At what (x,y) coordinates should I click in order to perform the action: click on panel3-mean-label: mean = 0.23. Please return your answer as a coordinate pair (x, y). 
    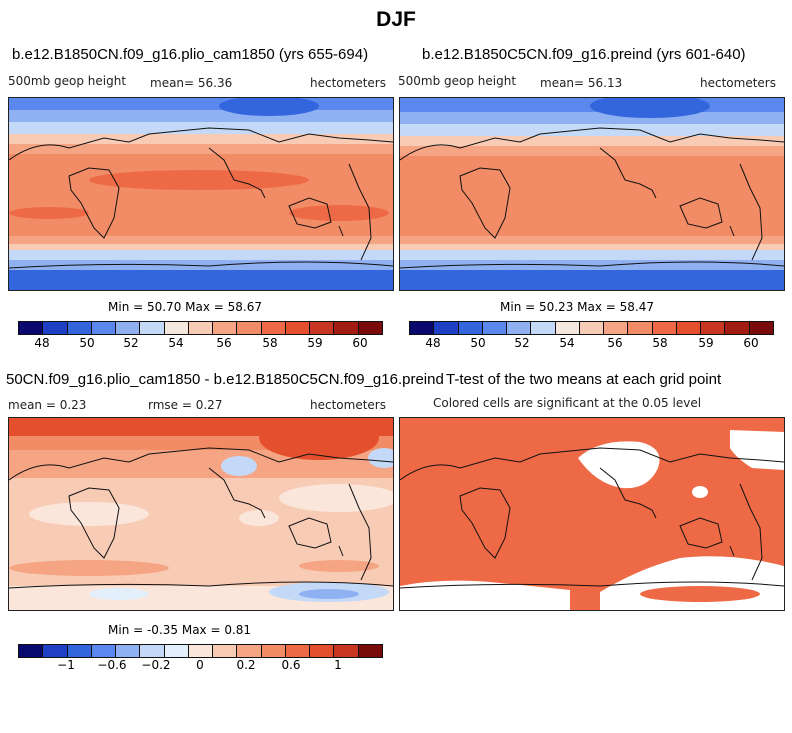
    Looking at the image, I should click on (47, 405).